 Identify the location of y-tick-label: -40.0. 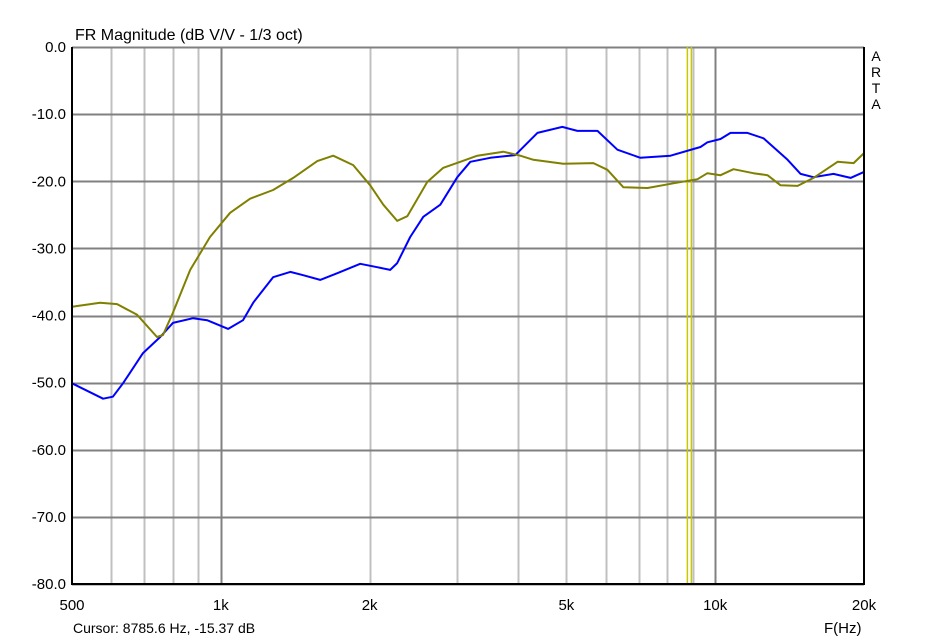
(49, 316).